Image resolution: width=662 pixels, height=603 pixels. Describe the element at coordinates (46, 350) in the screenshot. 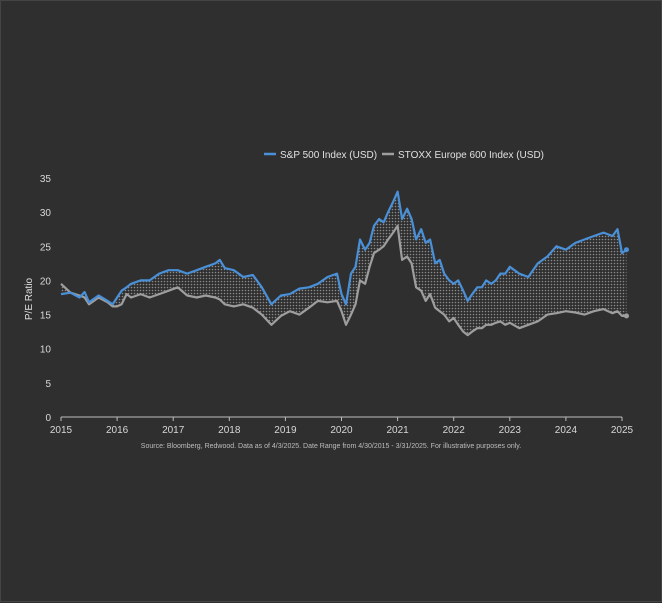

I see `y-tick-label: 10` at that location.